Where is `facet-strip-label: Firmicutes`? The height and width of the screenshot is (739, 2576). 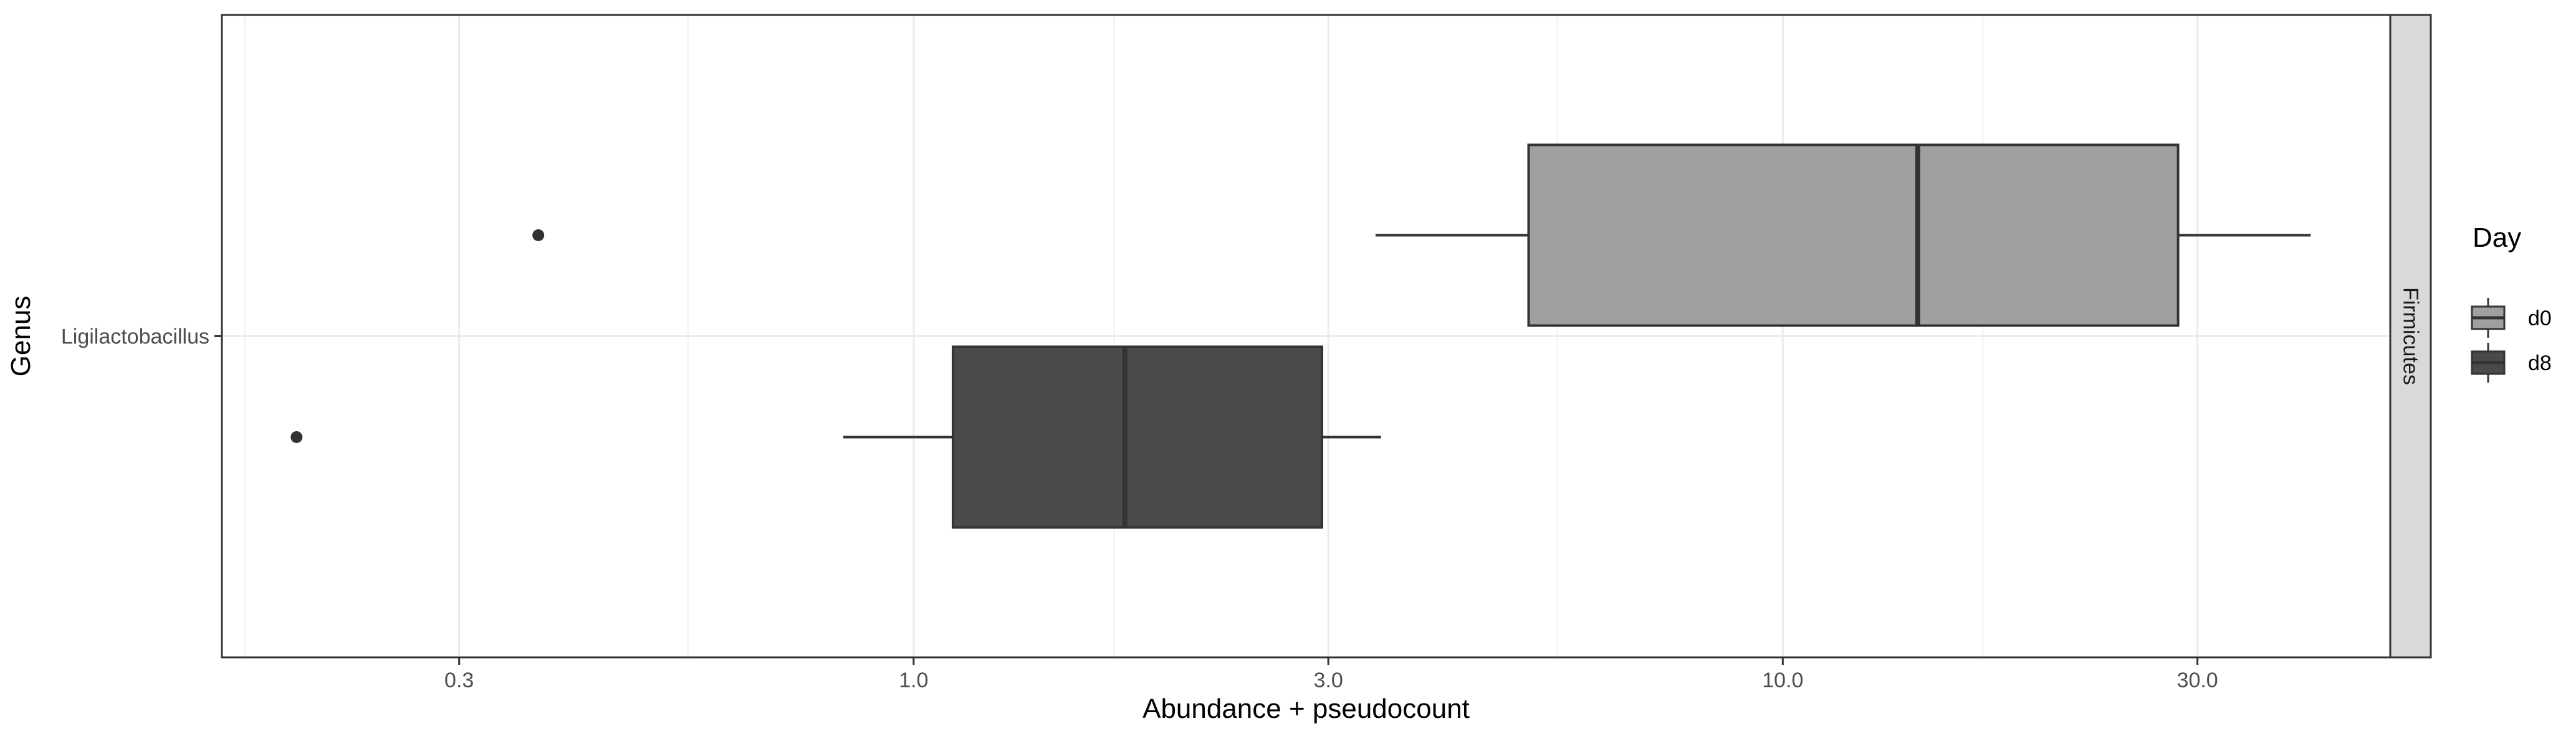
facet-strip-label: Firmicutes is located at coordinates (2411, 336).